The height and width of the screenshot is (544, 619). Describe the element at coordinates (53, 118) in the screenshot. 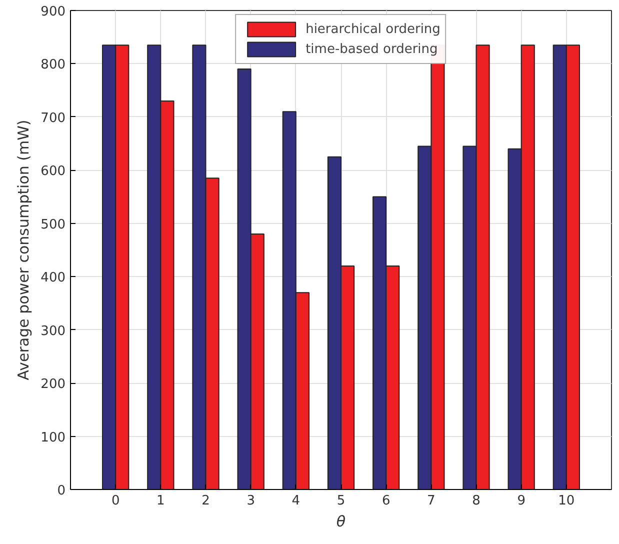

I see `y-tick-label: 700` at that location.